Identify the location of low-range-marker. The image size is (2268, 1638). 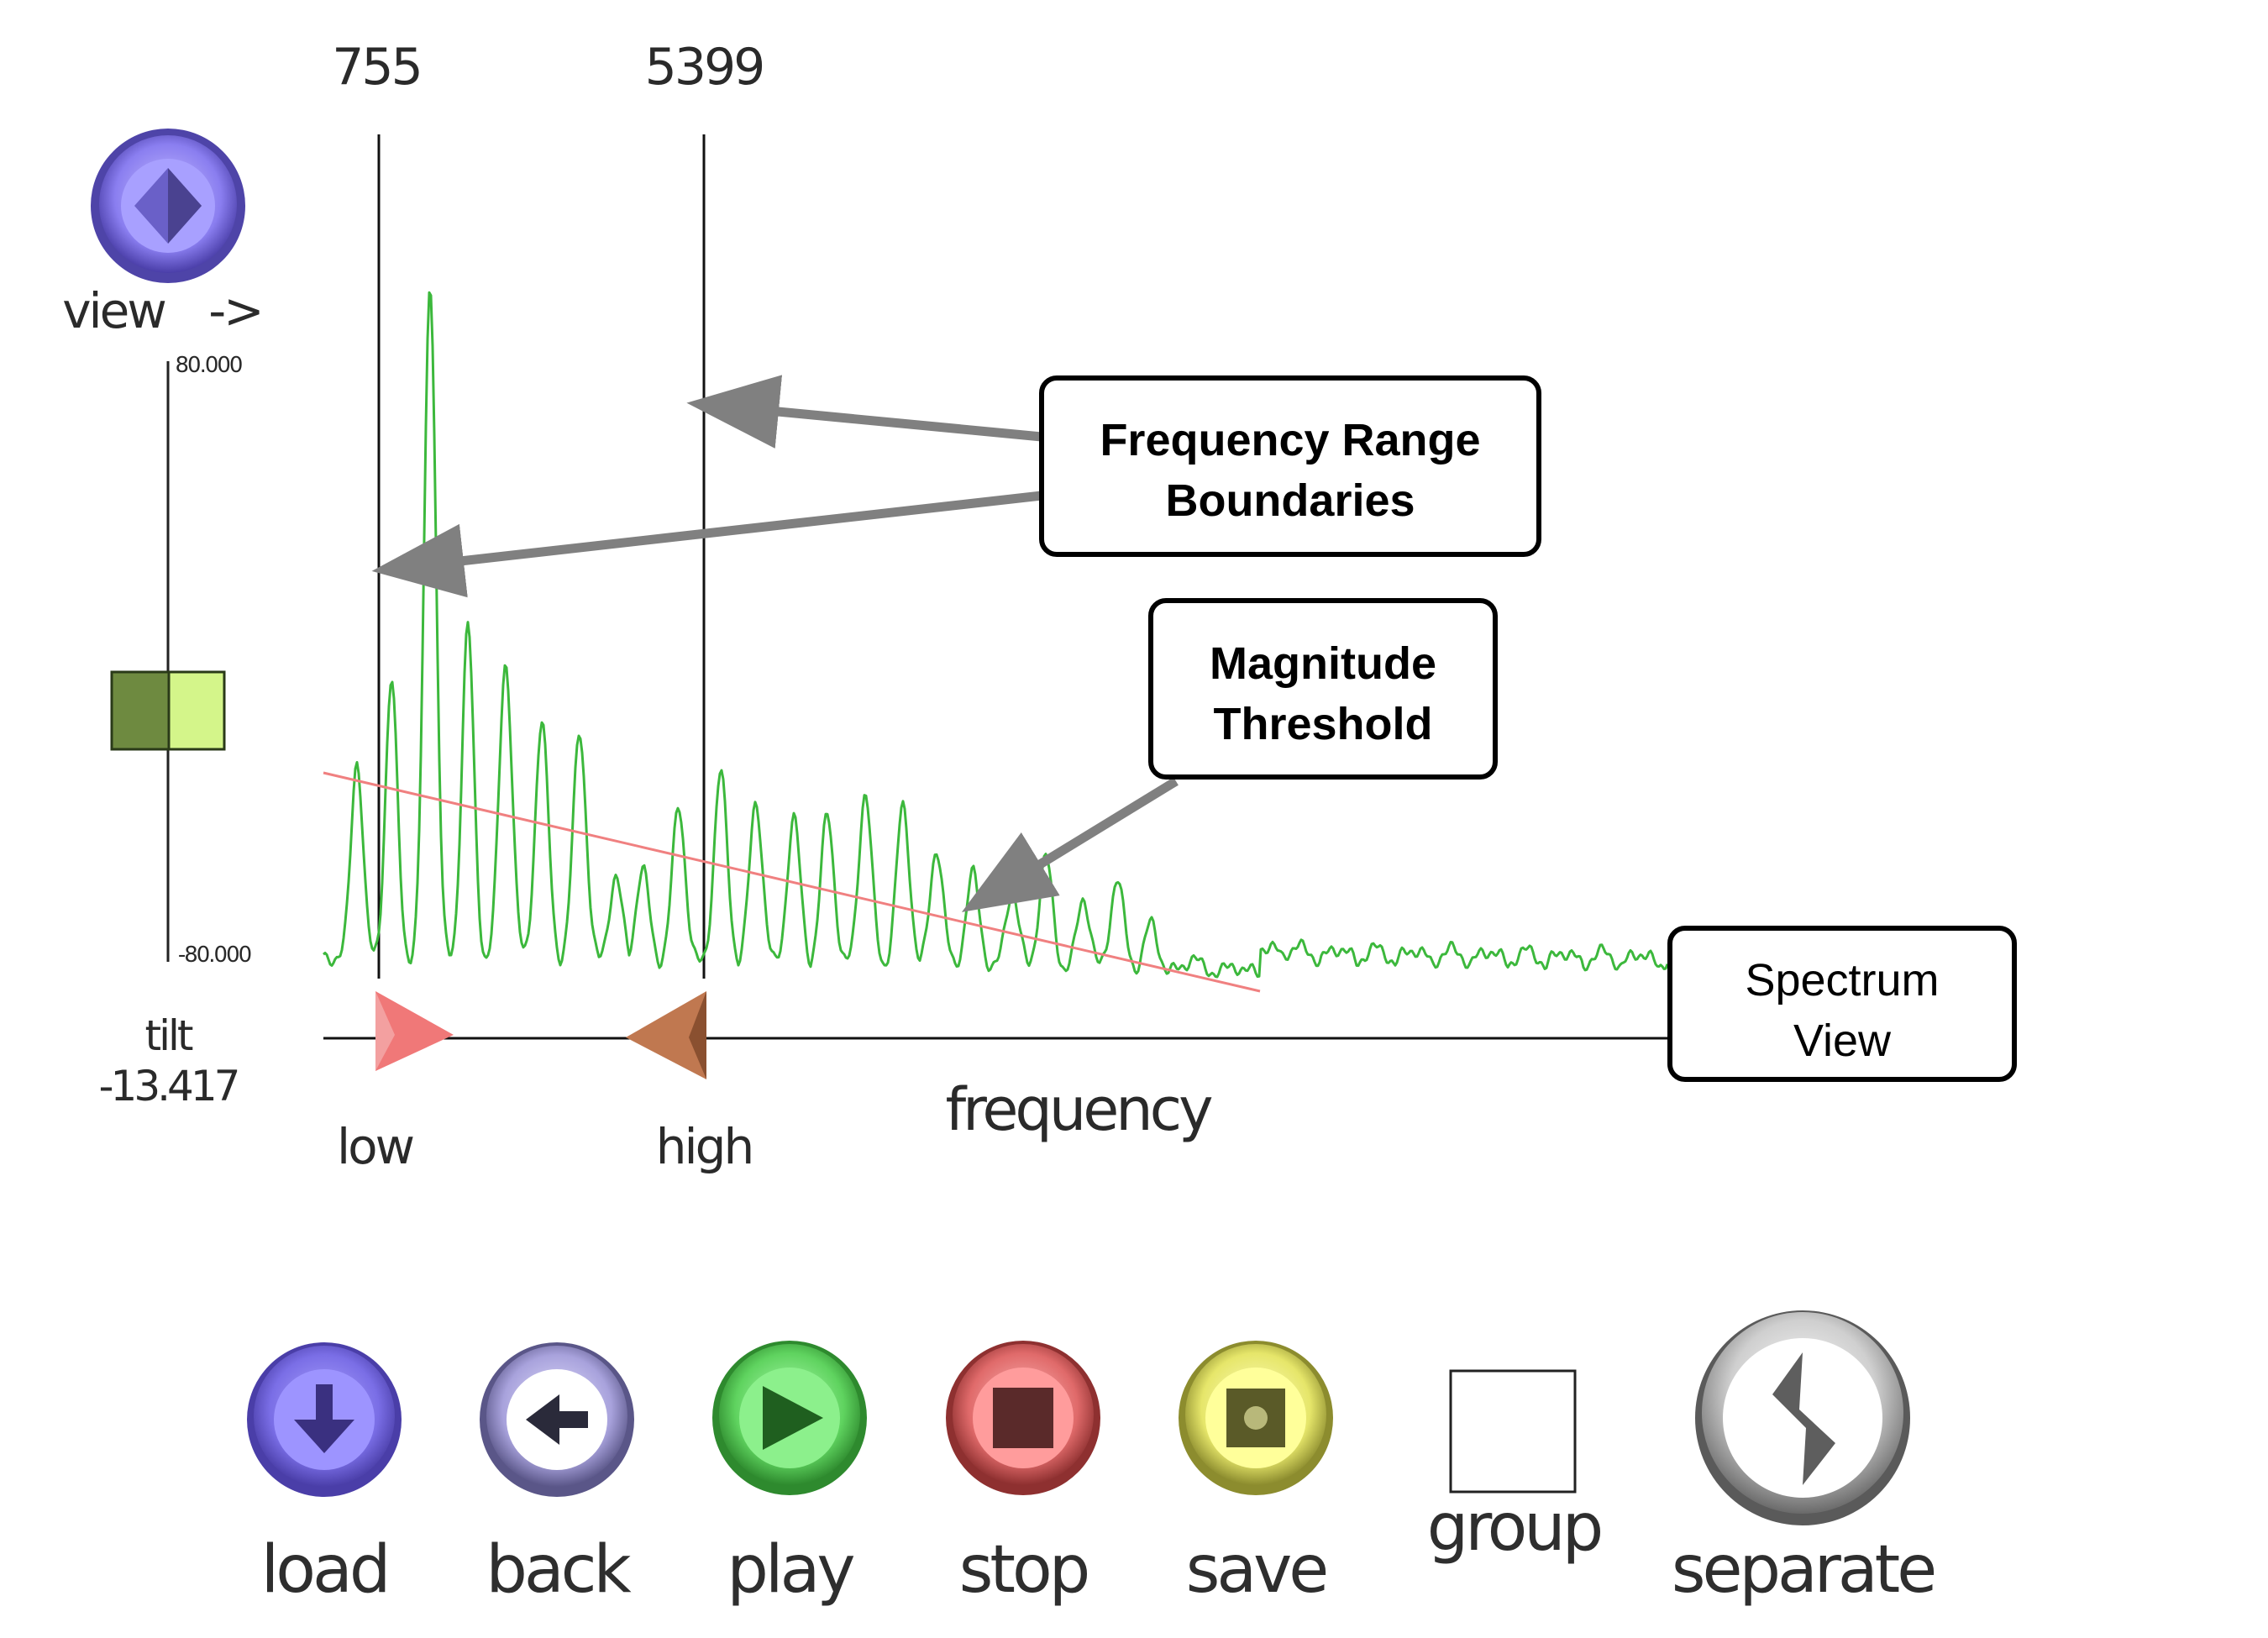
(414, 1031).